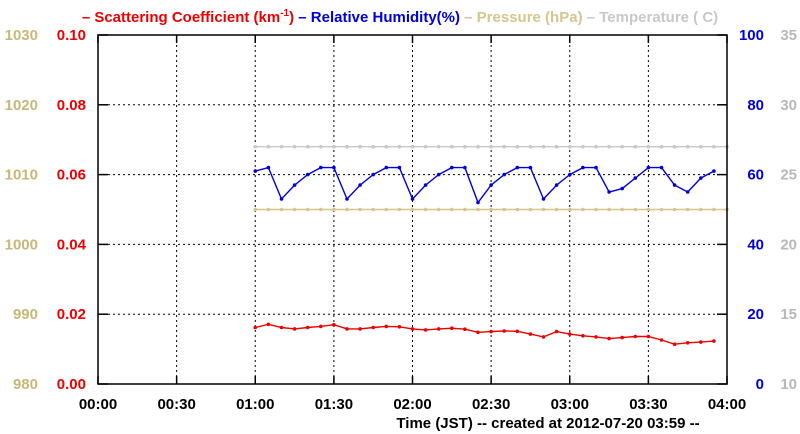 The height and width of the screenshot is (434, 800). Describe the element at coordinates (71, 105) in the screenshot. I see `scattering-tick-label: 0.08` at that location.